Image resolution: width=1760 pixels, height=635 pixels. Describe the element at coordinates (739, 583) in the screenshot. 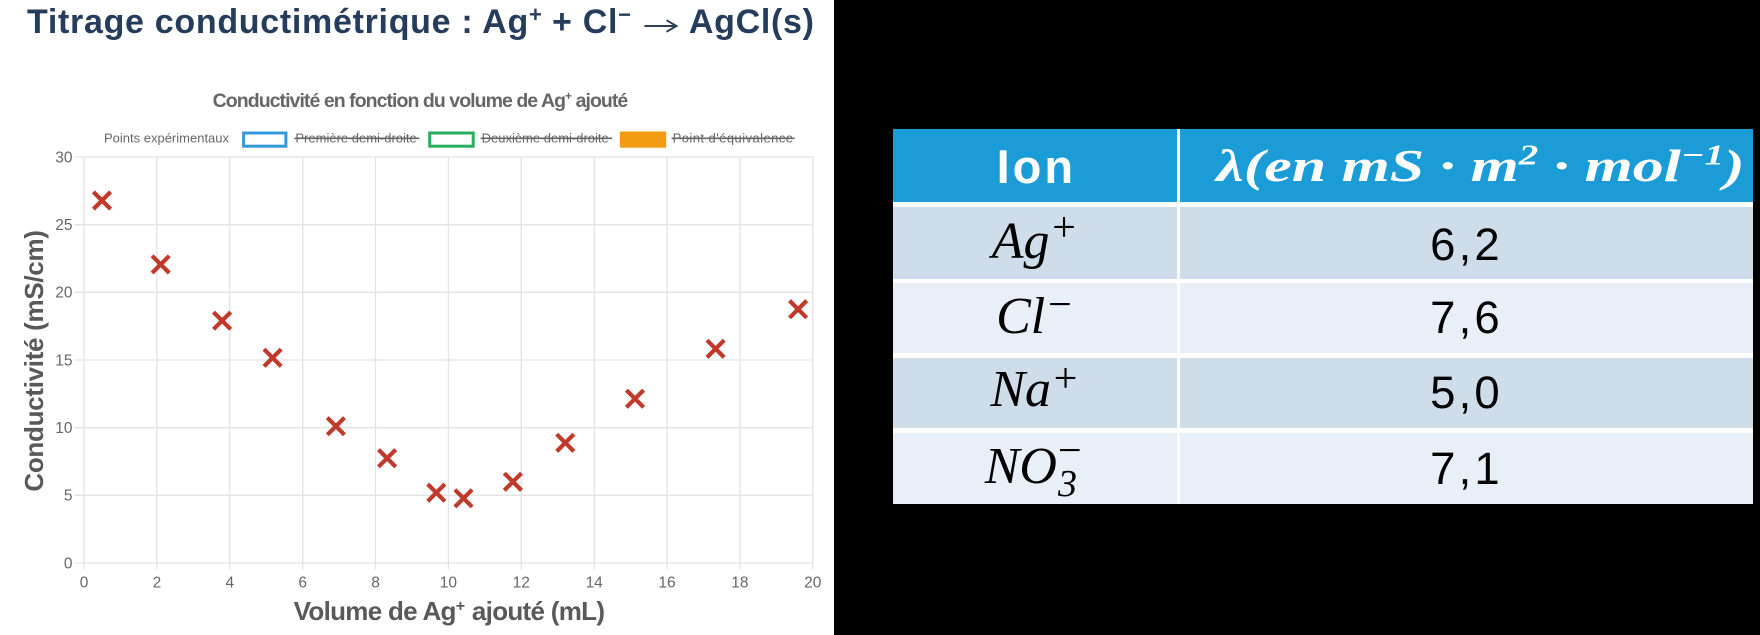

I see `svg-text: 18` at that location.